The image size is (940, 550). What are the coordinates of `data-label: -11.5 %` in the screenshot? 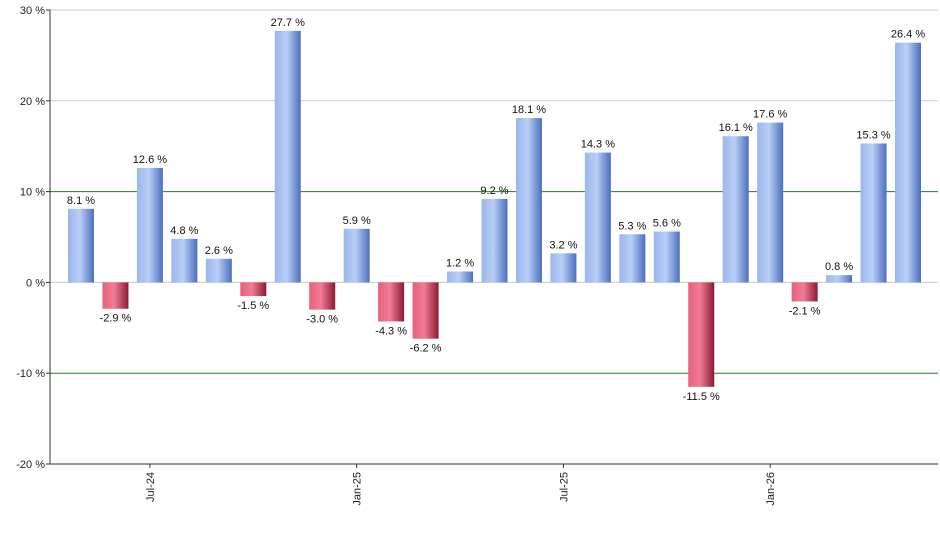 It's located at (701, 397).